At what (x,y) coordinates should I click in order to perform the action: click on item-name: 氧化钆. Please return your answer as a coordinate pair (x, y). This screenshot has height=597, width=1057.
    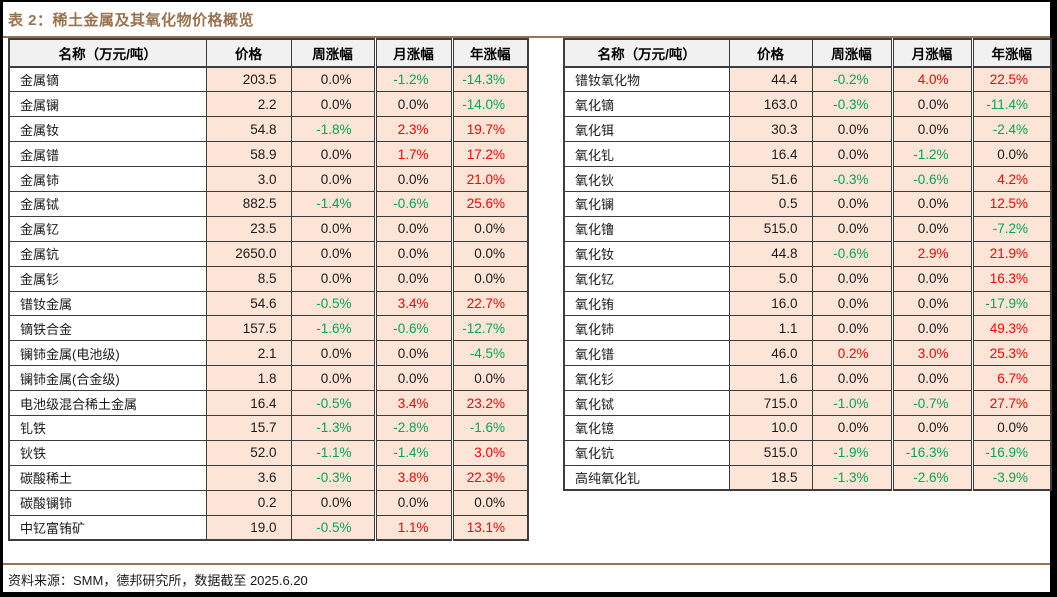
    Looking at the image, I should click on (646, 154).